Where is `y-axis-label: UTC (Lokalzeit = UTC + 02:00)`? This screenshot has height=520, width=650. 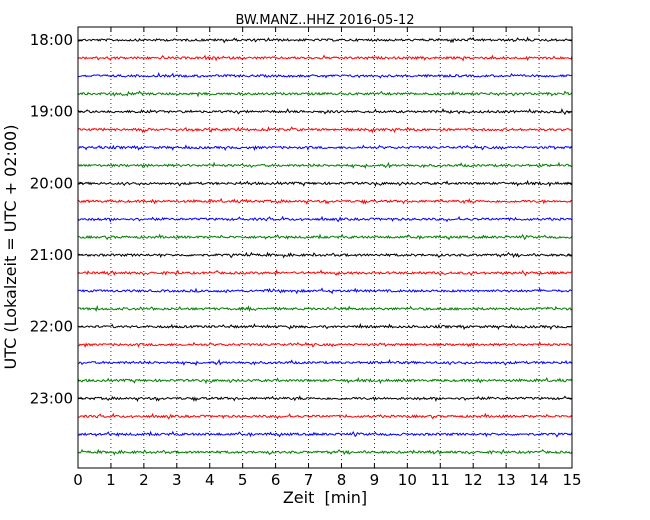
y-axis-label: UTC (Lokalzeit = UTC + 02:00) is located at coordinates (10, 247).